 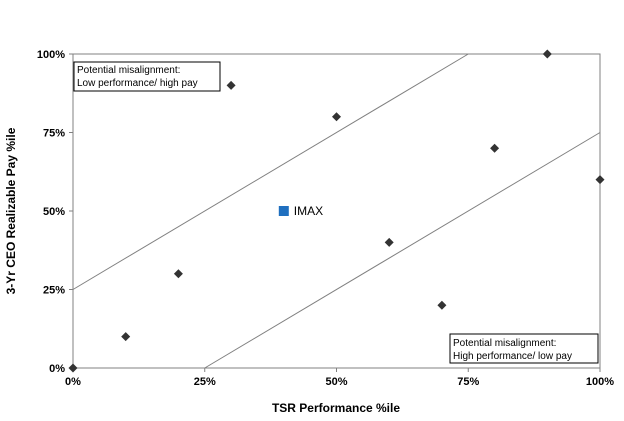 I want to click on top-left-note-line-2: Low performance/ high pay, so click(x=137, y=83).